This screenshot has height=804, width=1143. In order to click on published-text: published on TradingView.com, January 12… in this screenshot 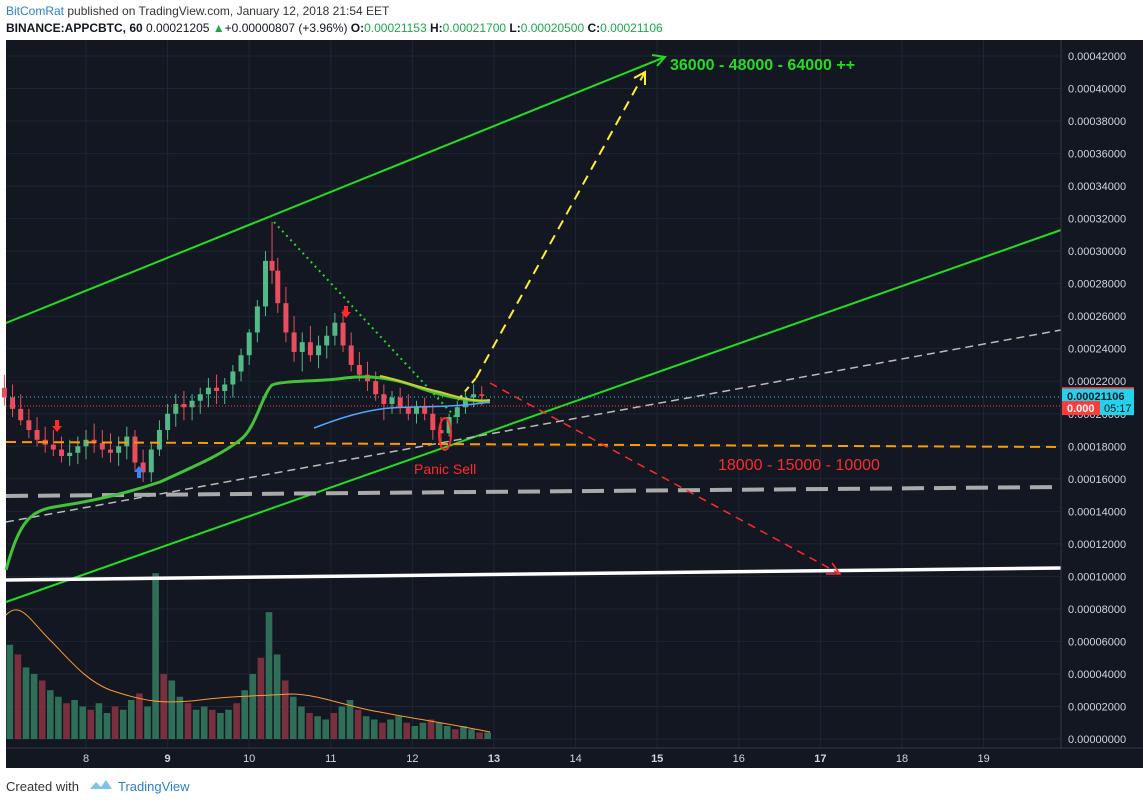, I will do `click(227, 11)`.